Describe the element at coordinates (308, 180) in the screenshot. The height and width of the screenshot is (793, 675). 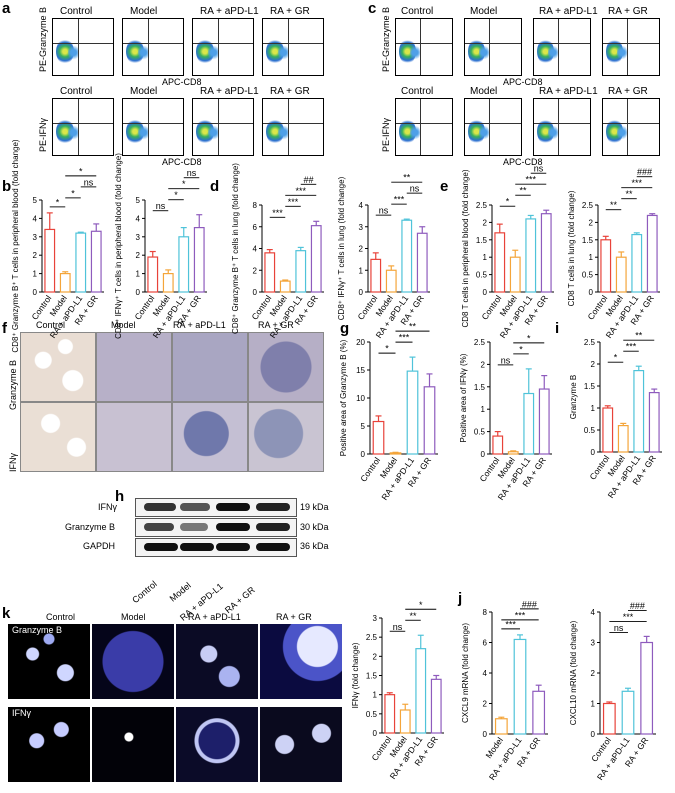
I see `significance-label: ##` at that location.